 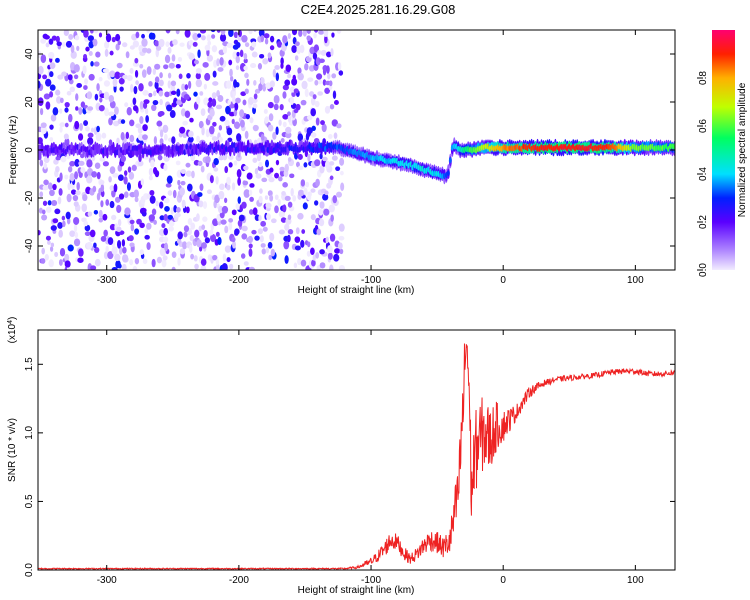 I want to click on snr-scale-close: ), so click(x=12, y=318).